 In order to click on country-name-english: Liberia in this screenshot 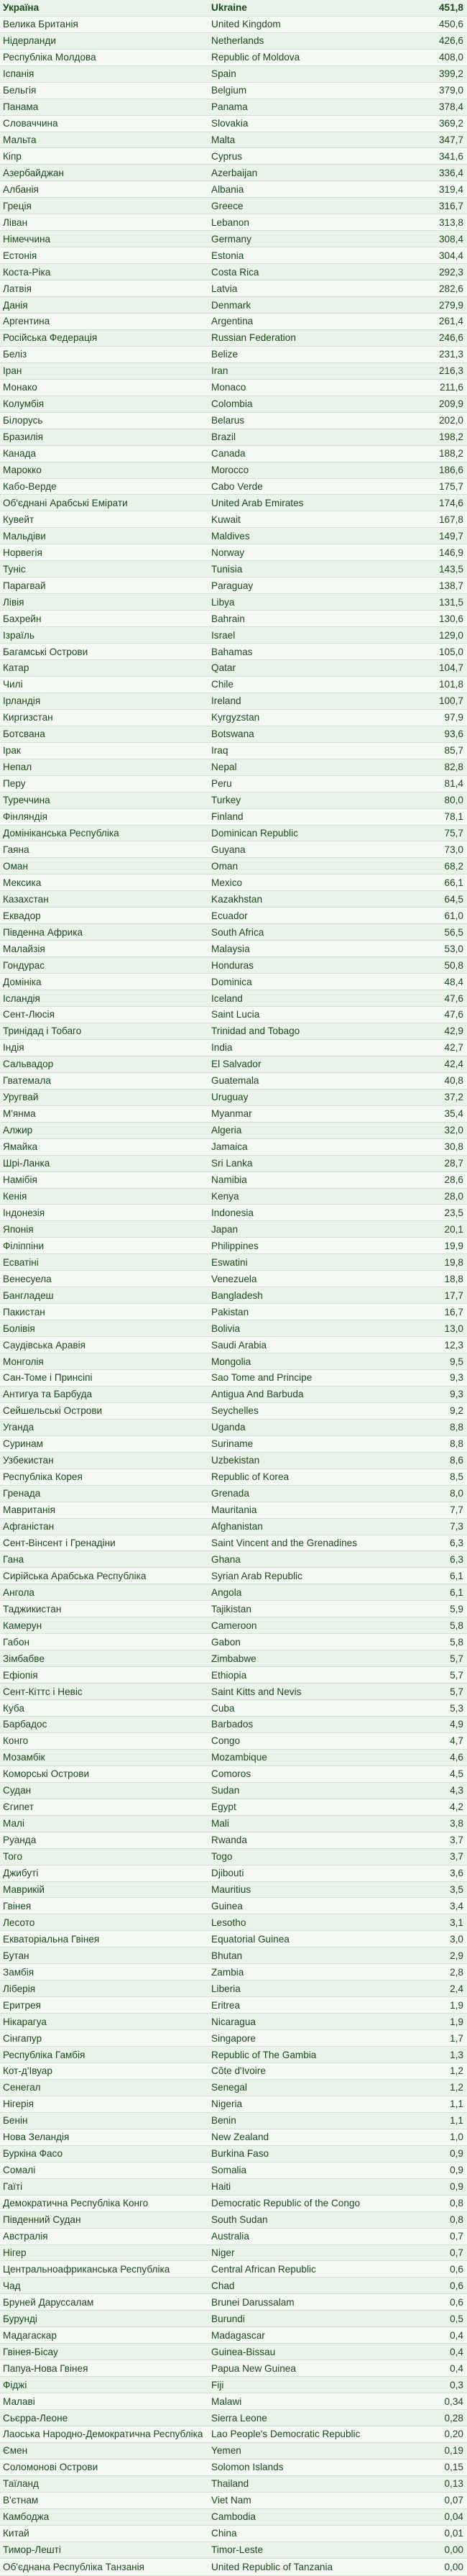, I will do `click(310, 1989)`.